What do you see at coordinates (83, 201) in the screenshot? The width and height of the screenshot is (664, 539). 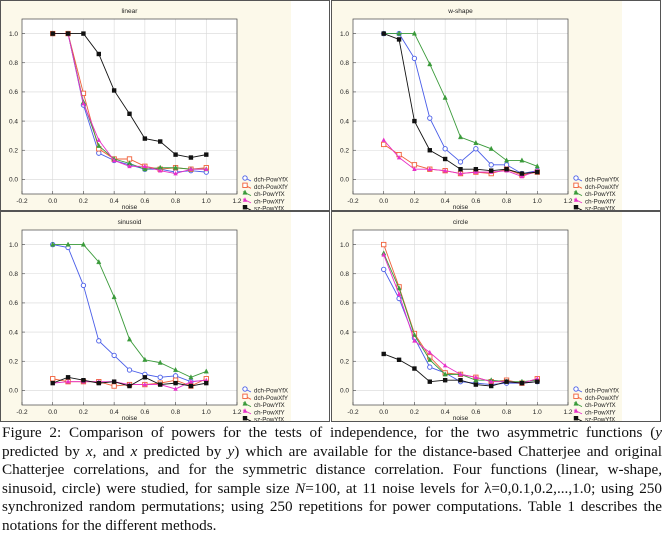 I see `x-tick-label: 0.2` at bounding box center [83, 201].